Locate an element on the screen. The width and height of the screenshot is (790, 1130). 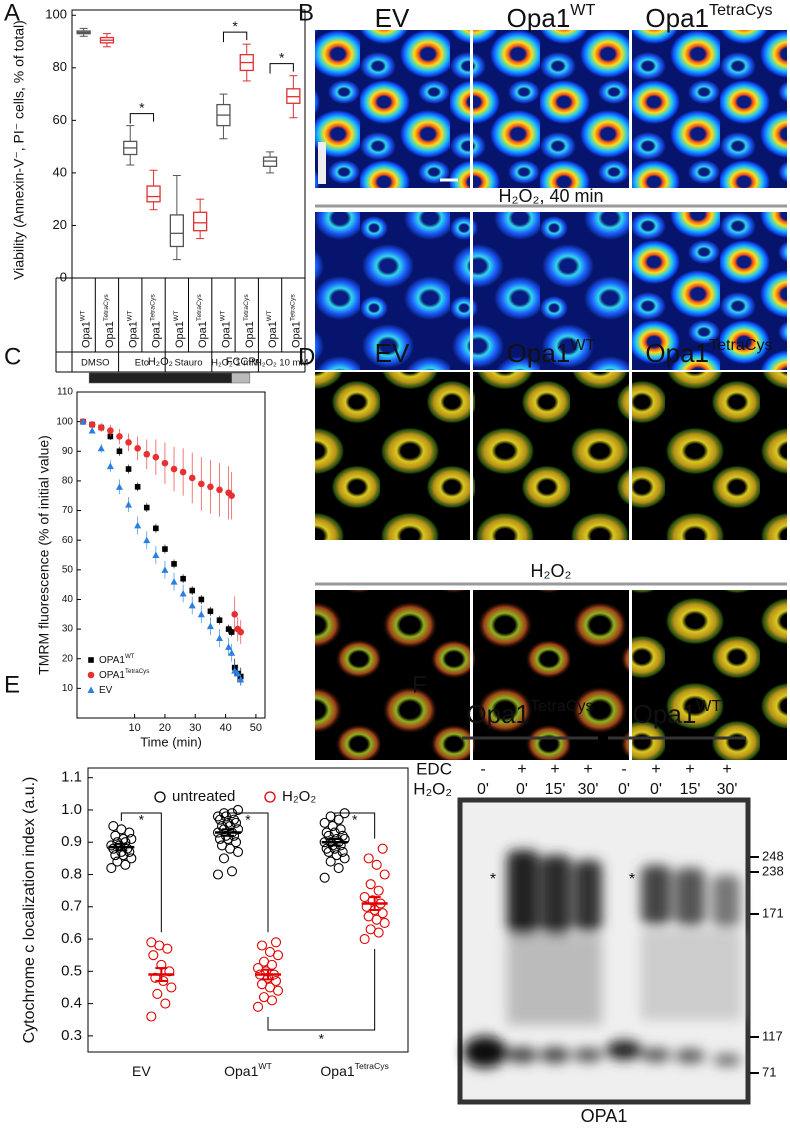
y-tick-label: 70 is located at coordinates (68, 510).